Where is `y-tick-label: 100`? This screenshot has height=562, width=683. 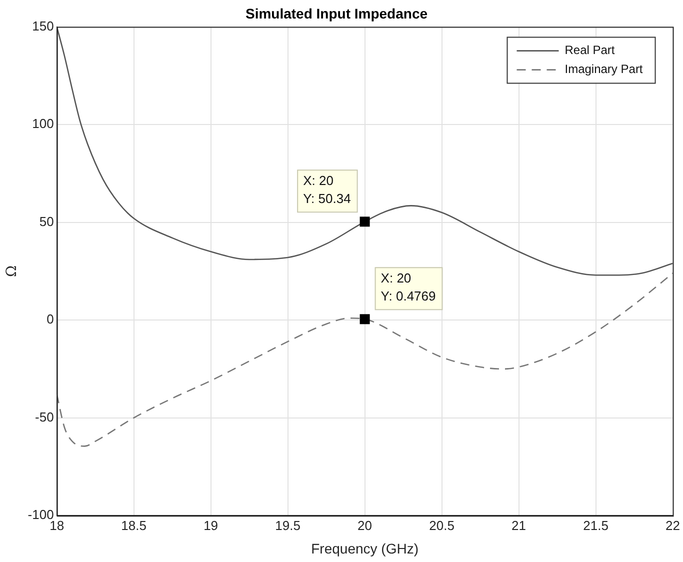
y-tick-label: 100 is located at coordinates (43, 124).